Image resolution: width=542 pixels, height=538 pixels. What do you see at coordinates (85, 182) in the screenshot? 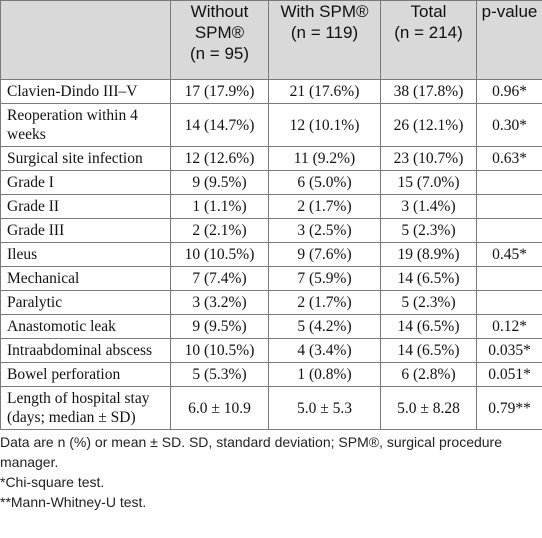
I see `row-label: Grade I` at bounding box center [85, 182].